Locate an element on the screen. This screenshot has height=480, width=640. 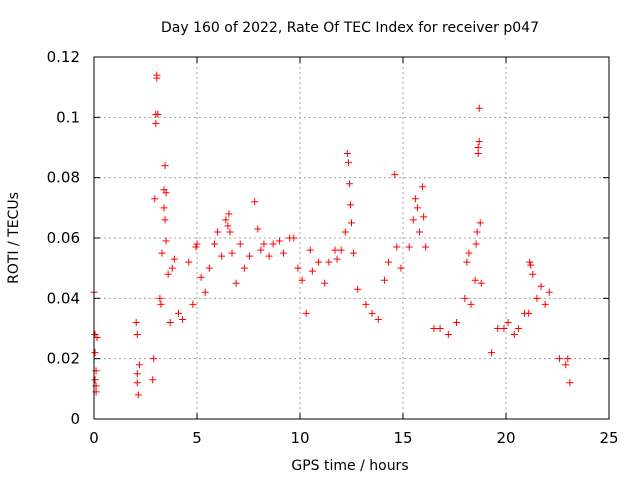
y-tick-label: 0.02 is located at coordinates (63, 359).